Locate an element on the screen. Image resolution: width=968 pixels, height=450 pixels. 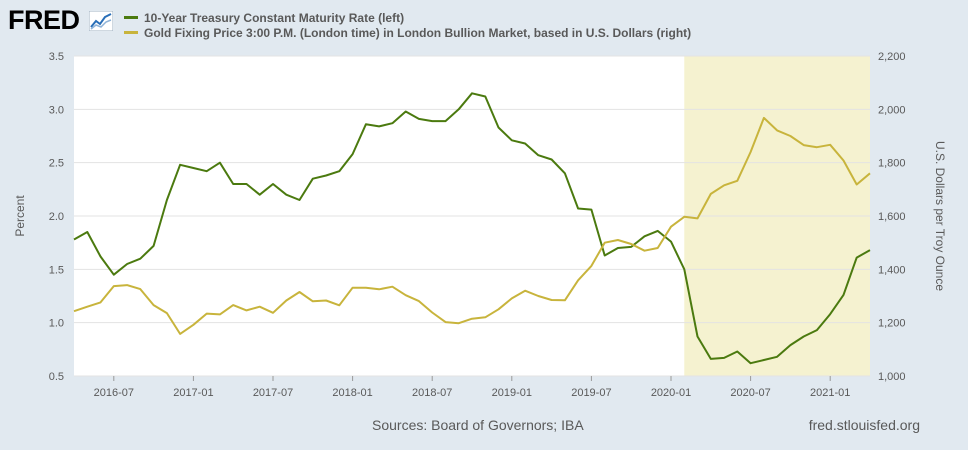
x-tick-label: 2020-07 is located at coordinates (750, 393).